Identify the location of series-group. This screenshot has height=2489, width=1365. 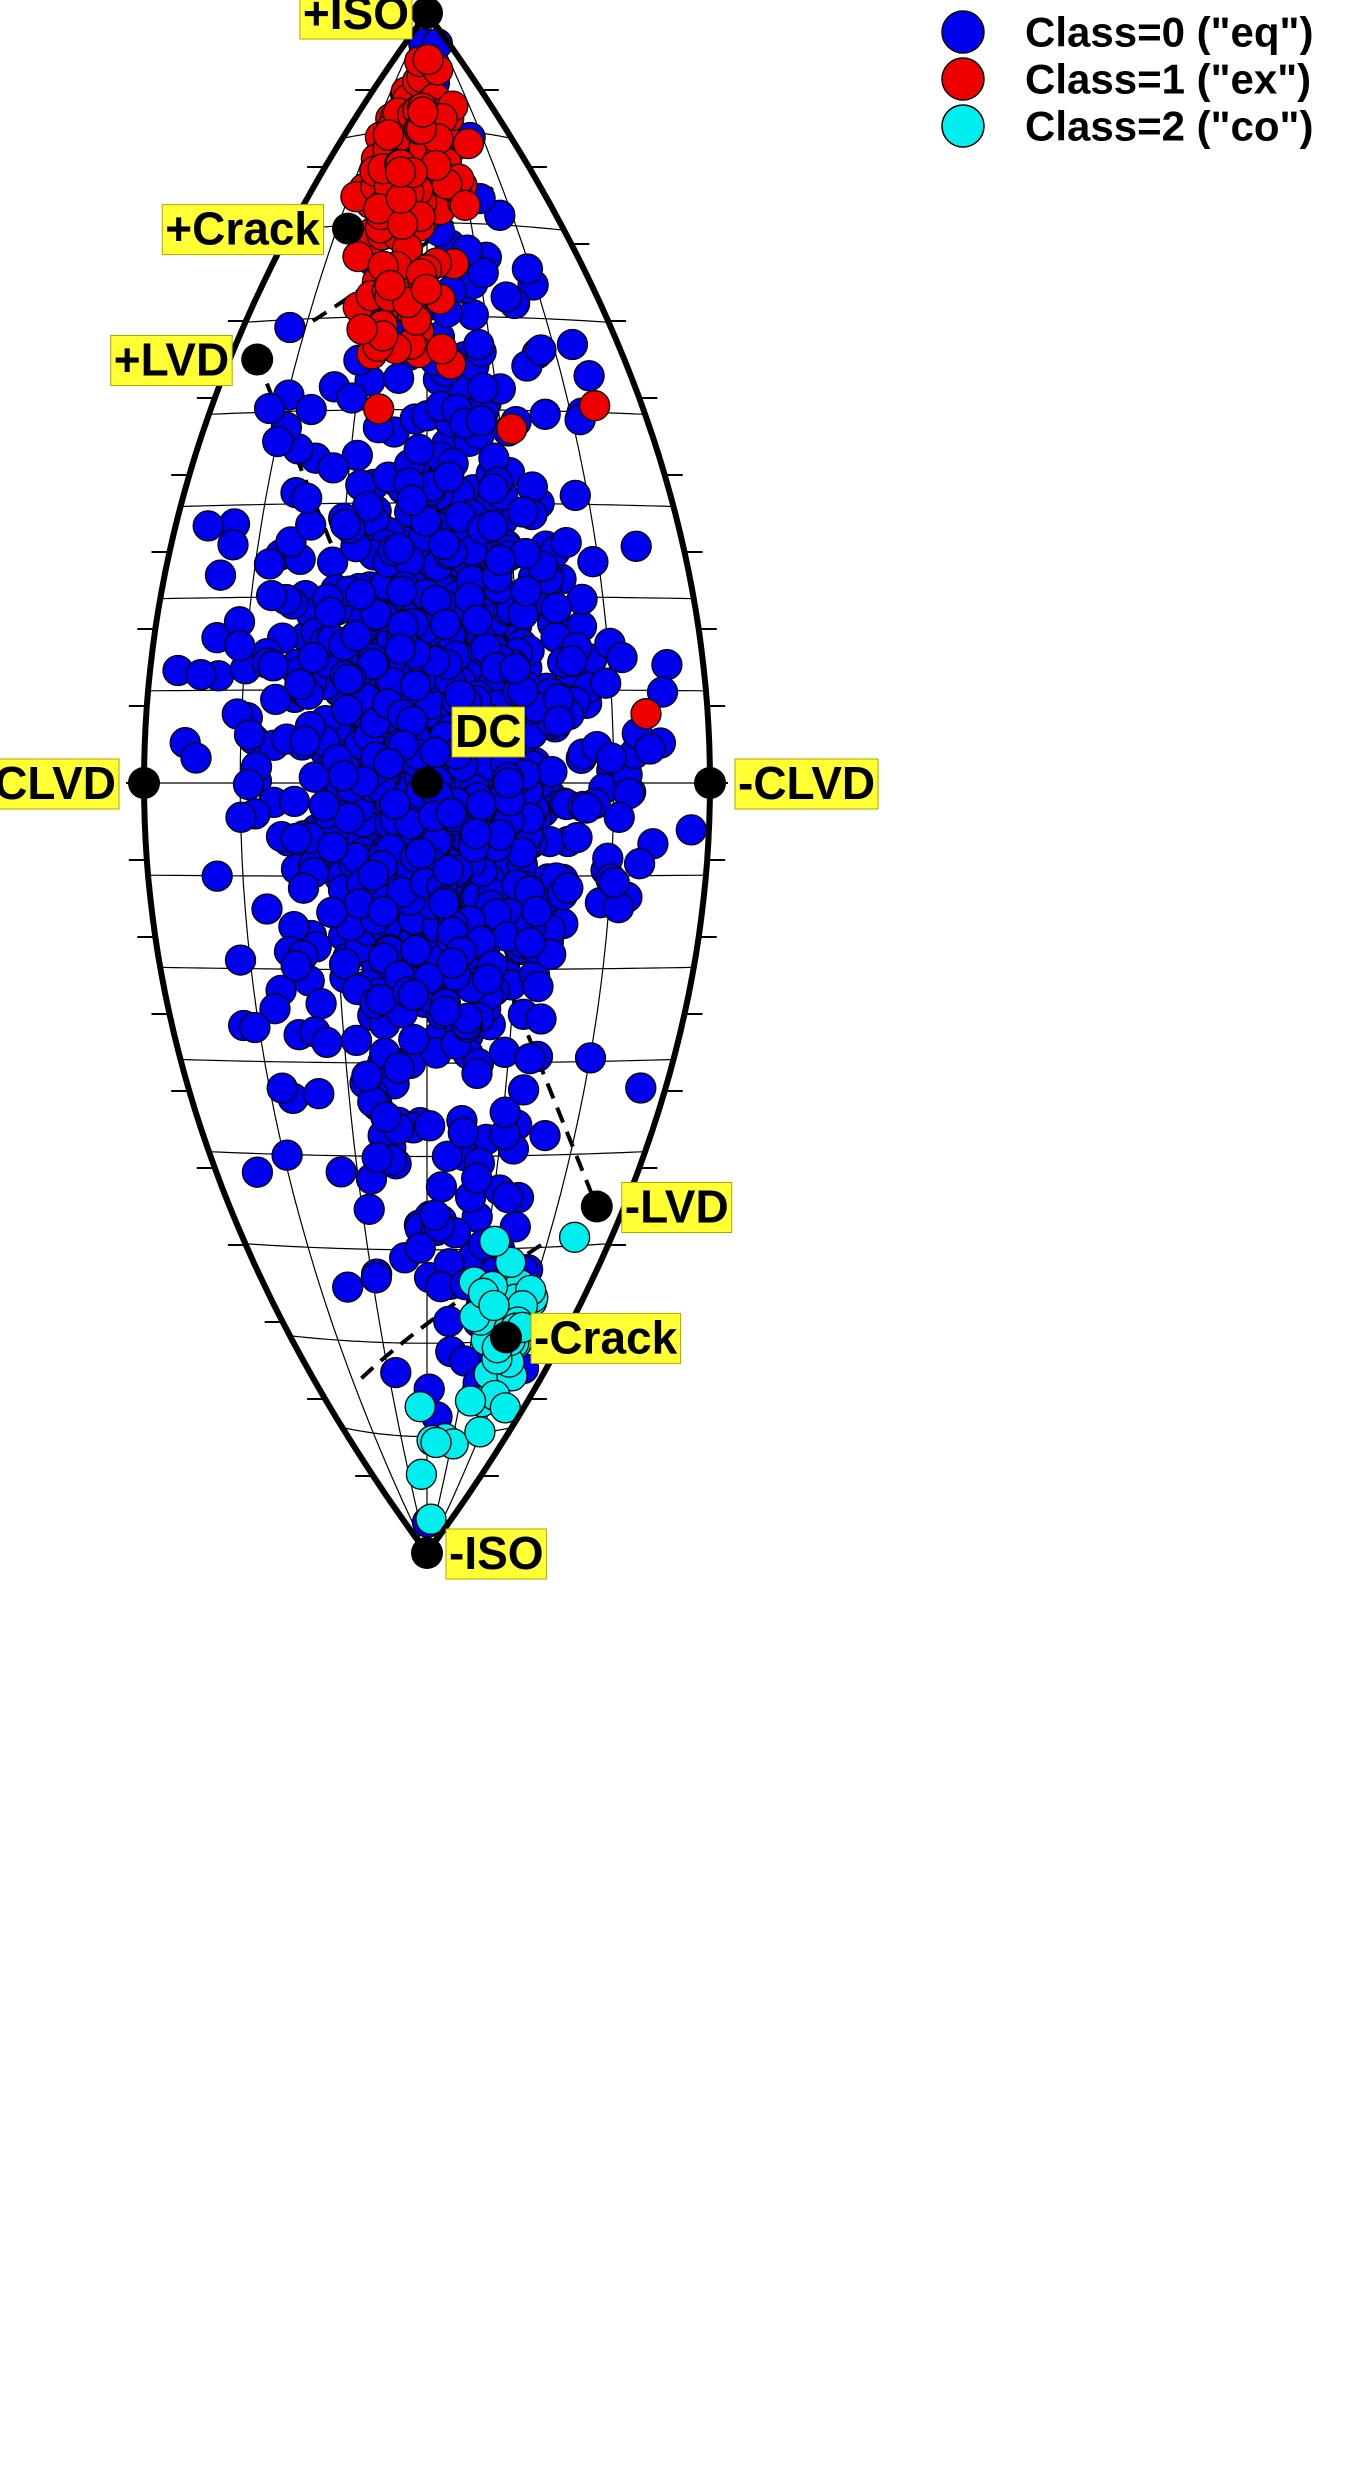
(501, 386).